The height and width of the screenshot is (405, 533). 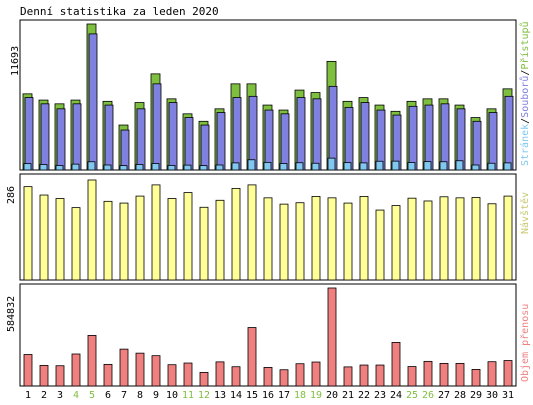 I want to click on x-tick-label-day-28: 28, so click(x=460, y=395).